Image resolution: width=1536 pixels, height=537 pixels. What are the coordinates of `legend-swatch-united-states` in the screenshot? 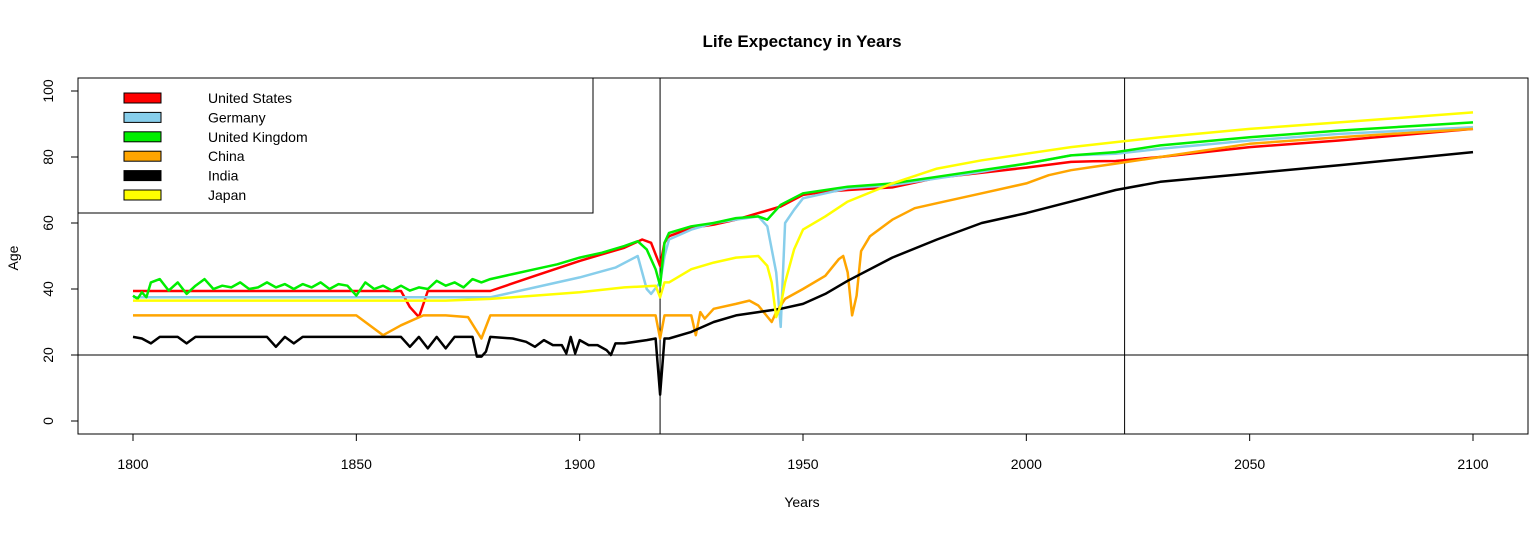 It's located at (142, 98).